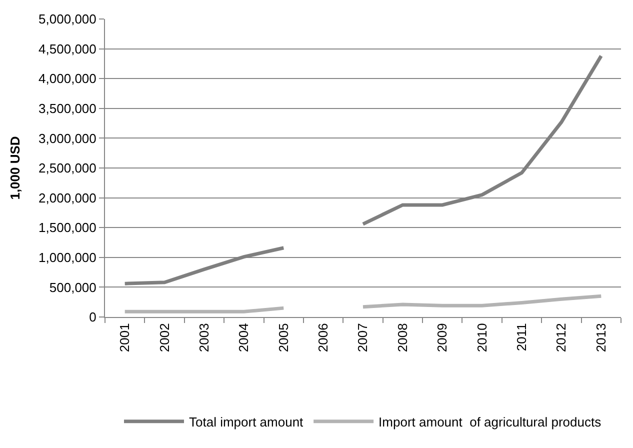 This screenshot has width=633, height=448. What do you see at coordinates (15, 168) in the screenshot?
I see `y-axis-title: 1,000 USD` at bounding box center [15, 168].